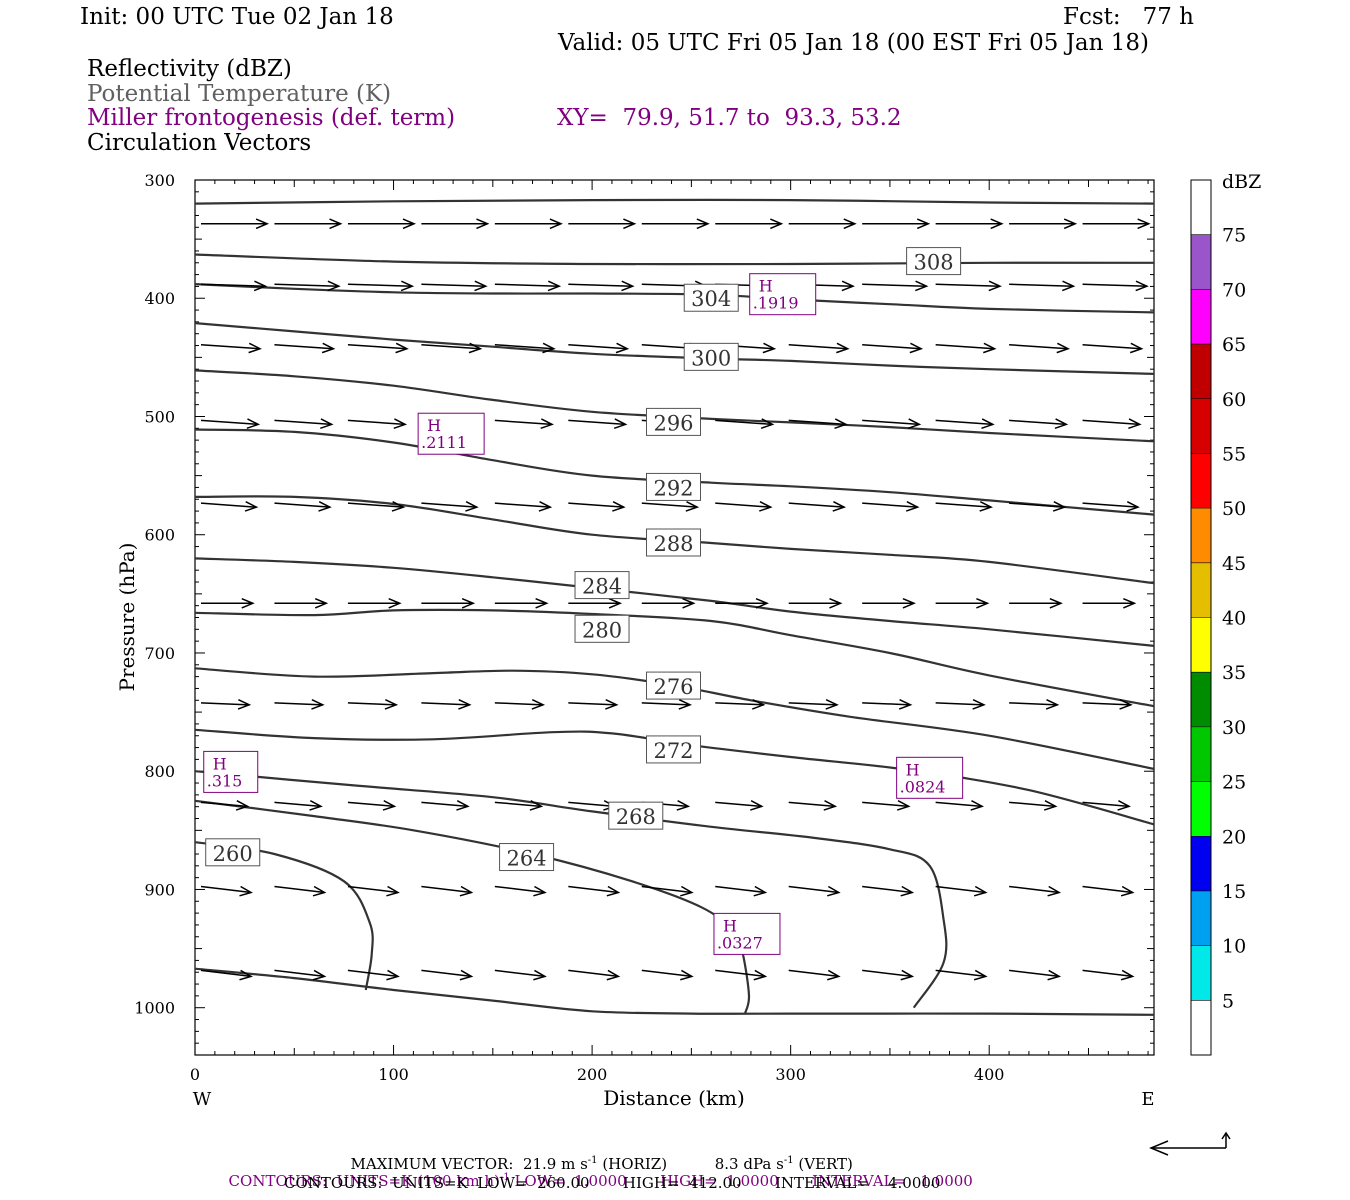 This screenshot has height=1200, width=1350. What do you see at coordinates (825, 1164) in the screenshot?
I see `max-vector-vertical-tag: (VERT)` at bounding box center [825, 1164].